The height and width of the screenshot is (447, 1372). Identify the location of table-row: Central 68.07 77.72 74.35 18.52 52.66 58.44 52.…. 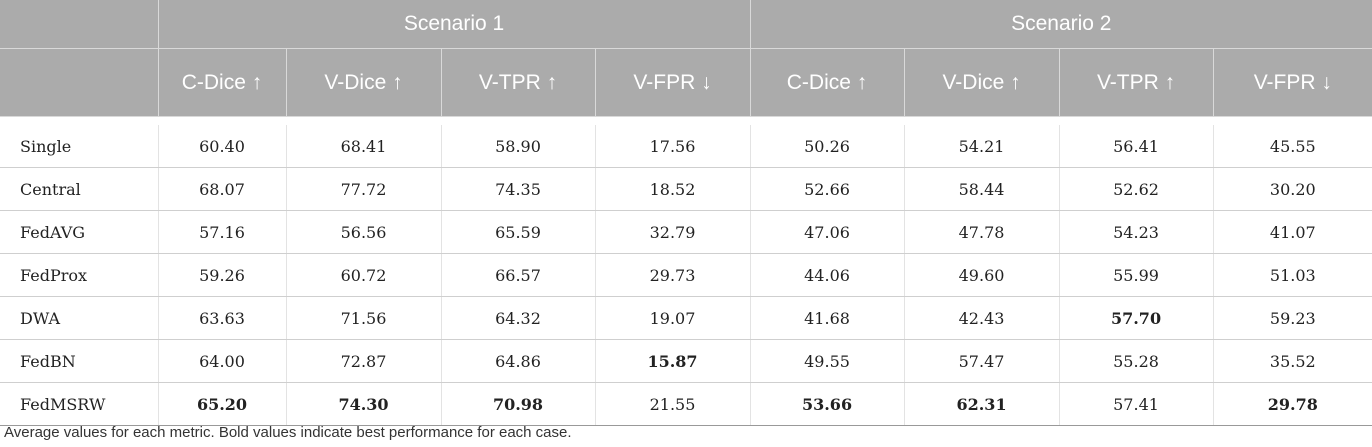
(686, 189).